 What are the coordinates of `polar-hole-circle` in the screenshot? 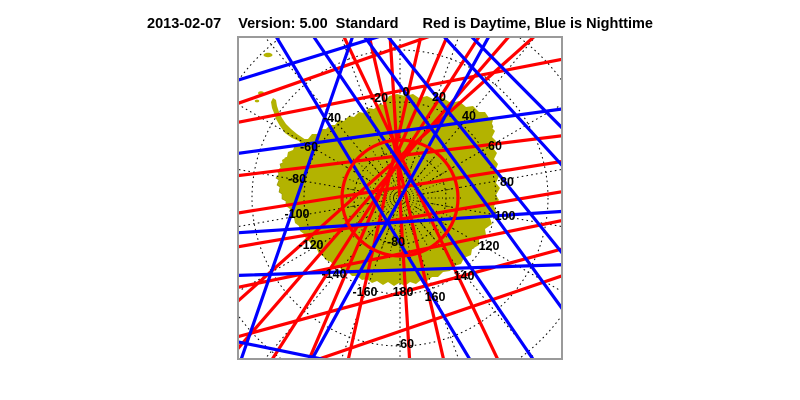 It's located at (400, 198).